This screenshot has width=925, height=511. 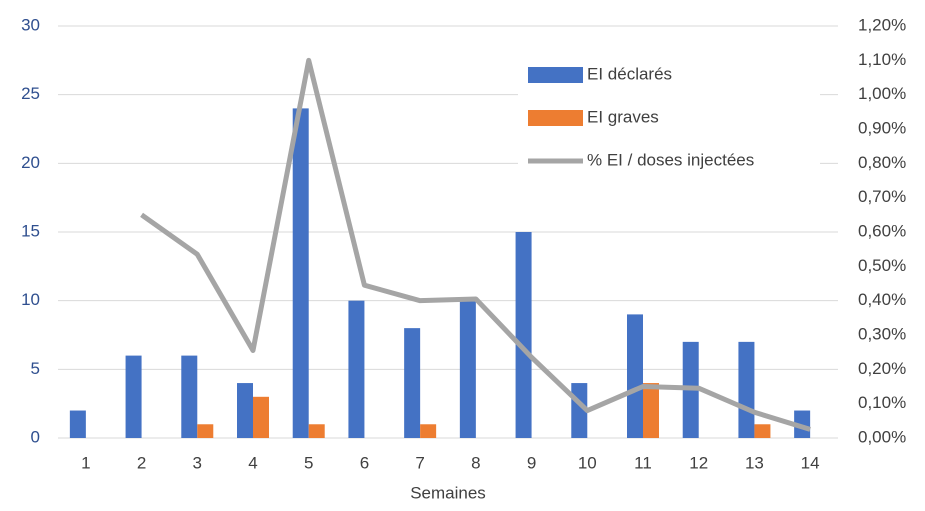 I want to click on y2-tick-label: 0,40%, so click(x=882, y=299).